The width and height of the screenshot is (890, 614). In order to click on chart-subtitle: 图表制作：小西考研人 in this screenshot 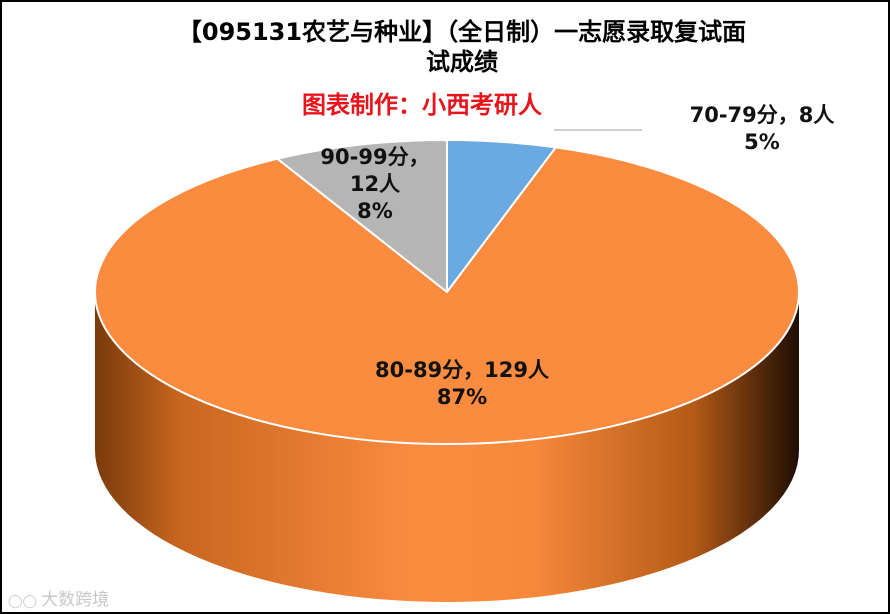, I will do `click(422, 105)`.